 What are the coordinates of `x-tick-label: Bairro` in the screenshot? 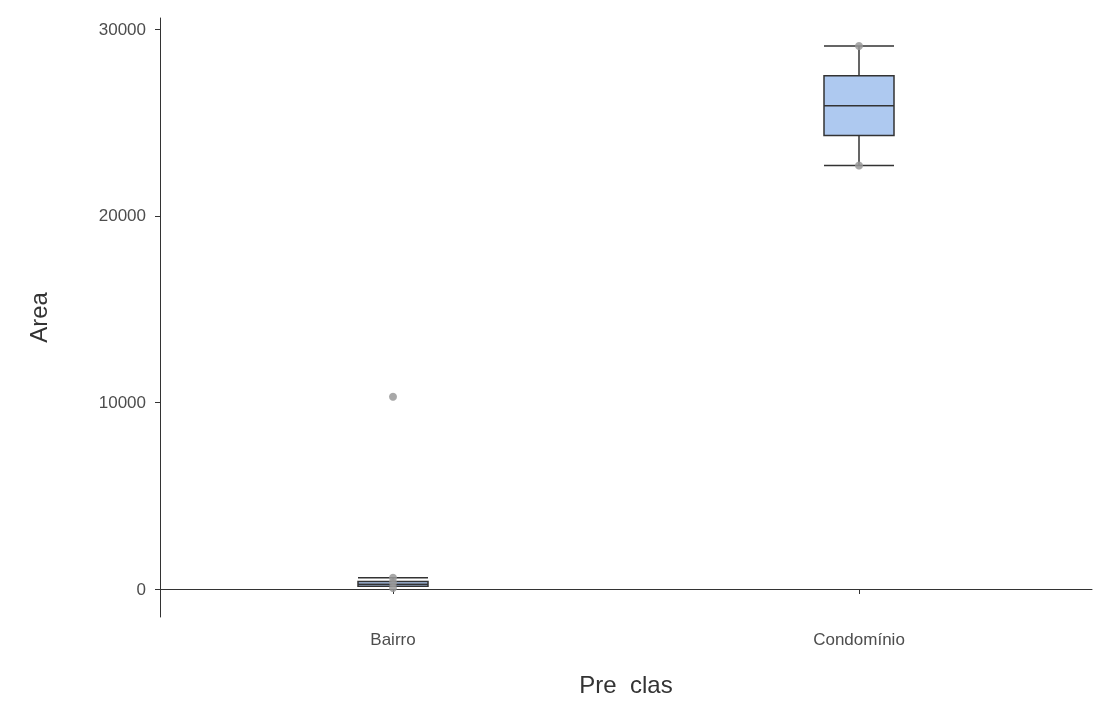 It's located at (393, 639).